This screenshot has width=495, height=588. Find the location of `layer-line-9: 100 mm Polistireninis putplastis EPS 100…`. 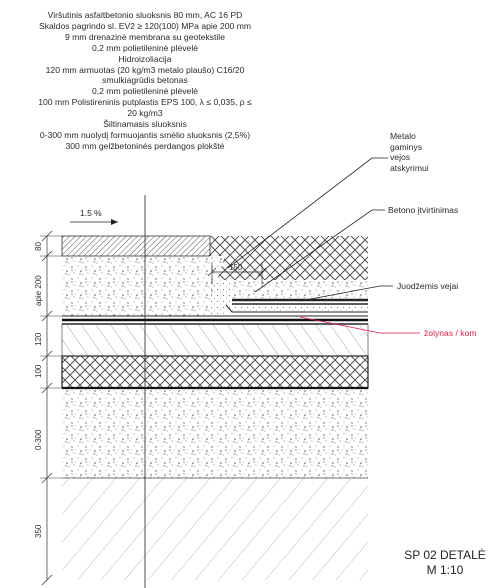

layer-line-9: 100 mm Polistireninis putplastis EPS 100… is located at coordinates (145, 102).